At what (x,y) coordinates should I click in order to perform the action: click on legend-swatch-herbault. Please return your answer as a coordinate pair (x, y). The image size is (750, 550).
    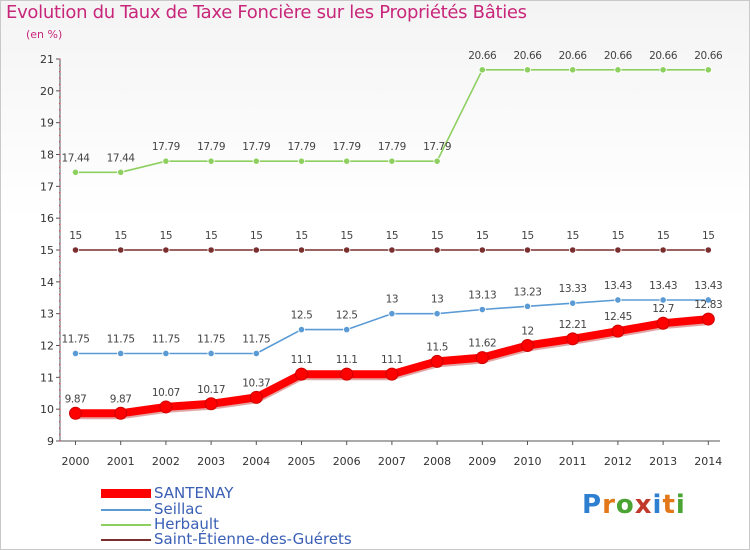
    Looking at the image, I should click on (126, 525).